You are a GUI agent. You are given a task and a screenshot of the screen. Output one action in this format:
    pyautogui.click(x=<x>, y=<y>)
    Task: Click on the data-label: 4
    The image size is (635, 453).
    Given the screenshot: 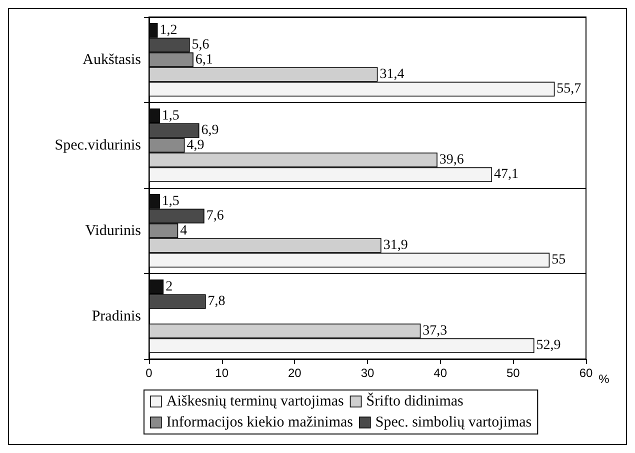 What is the action you would take?
    pyautogui.click(x=184, y=230)
    